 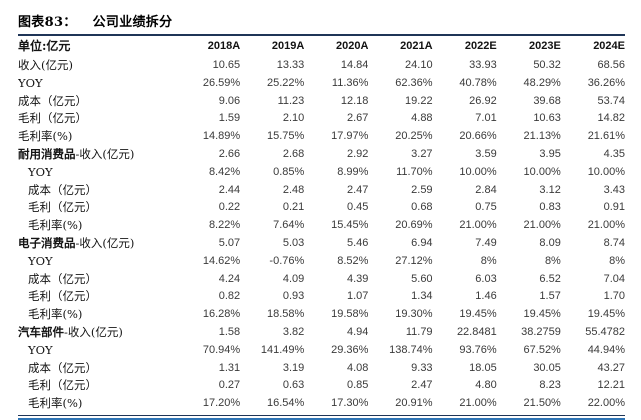 I want to click on cell-value: 15.45%, so click(x=350, y=225).